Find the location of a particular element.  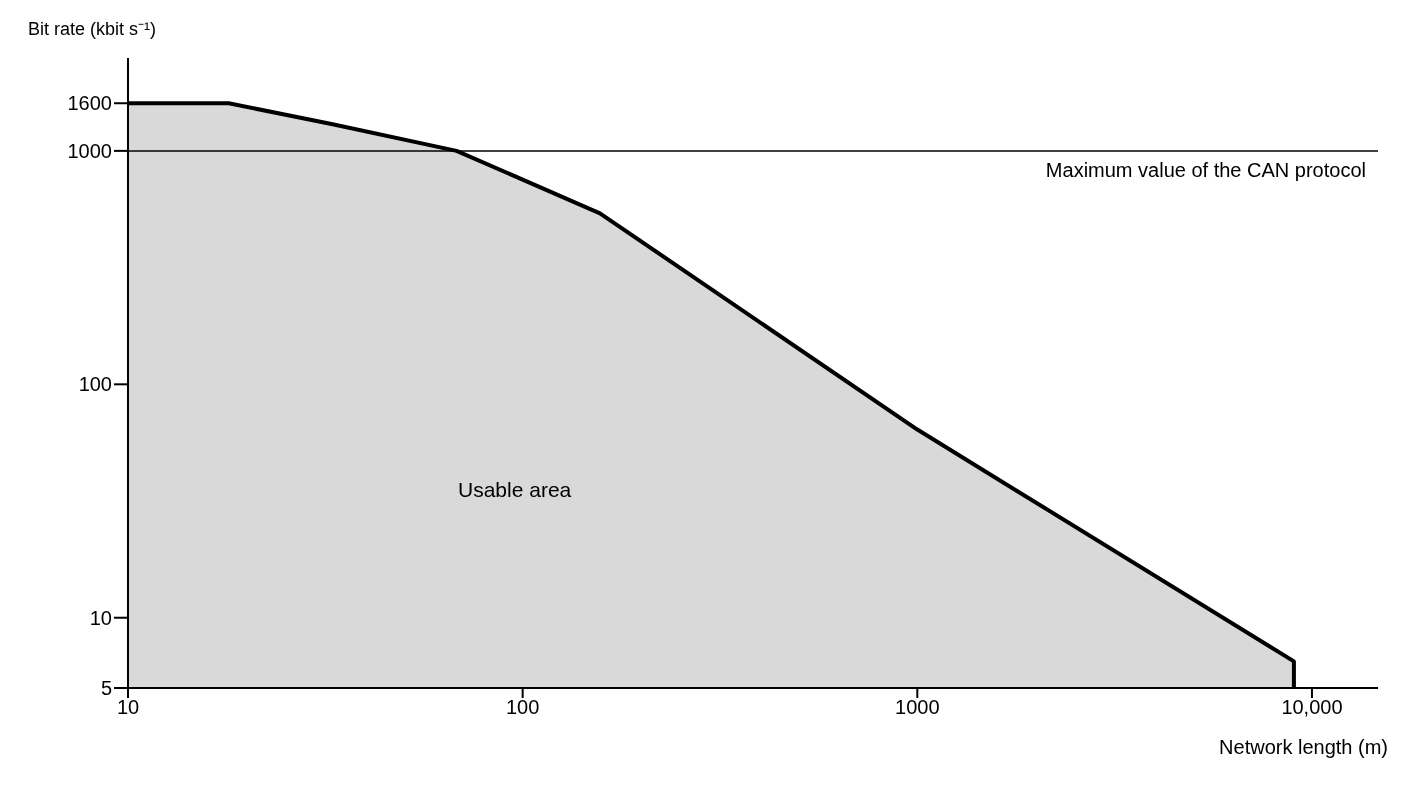

y-axis-title: Bit rate (kbit s⁻¹) is located at coordinates (92, 29).